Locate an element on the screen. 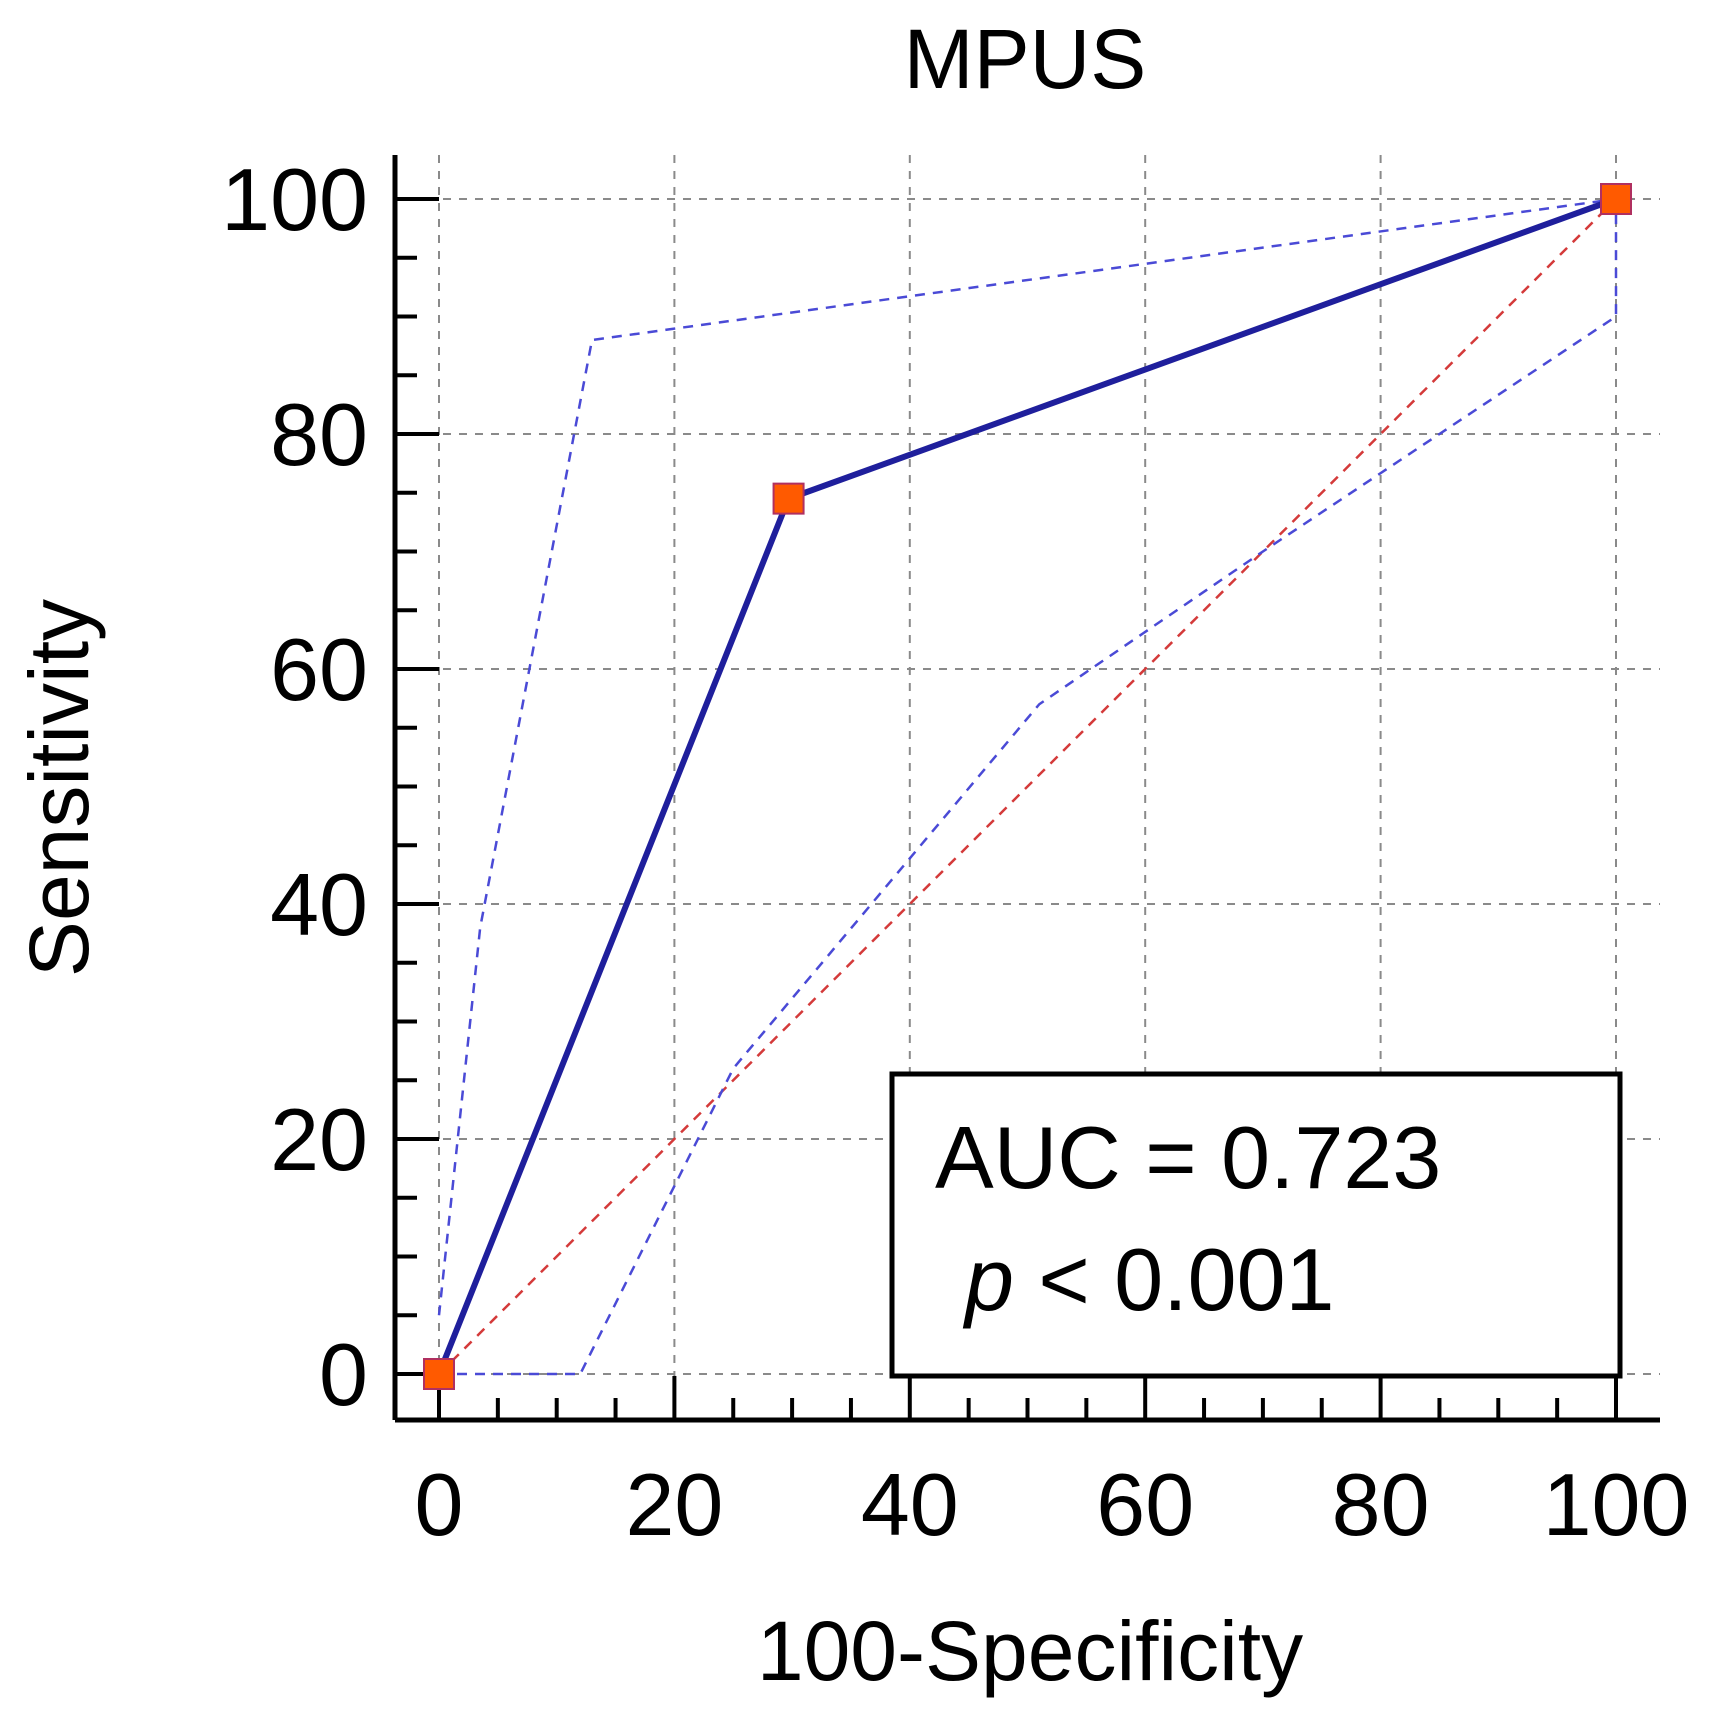 The height and width of the screenshot is (1731, 1717). annotation-box is located at coordinates (1256, 1225).